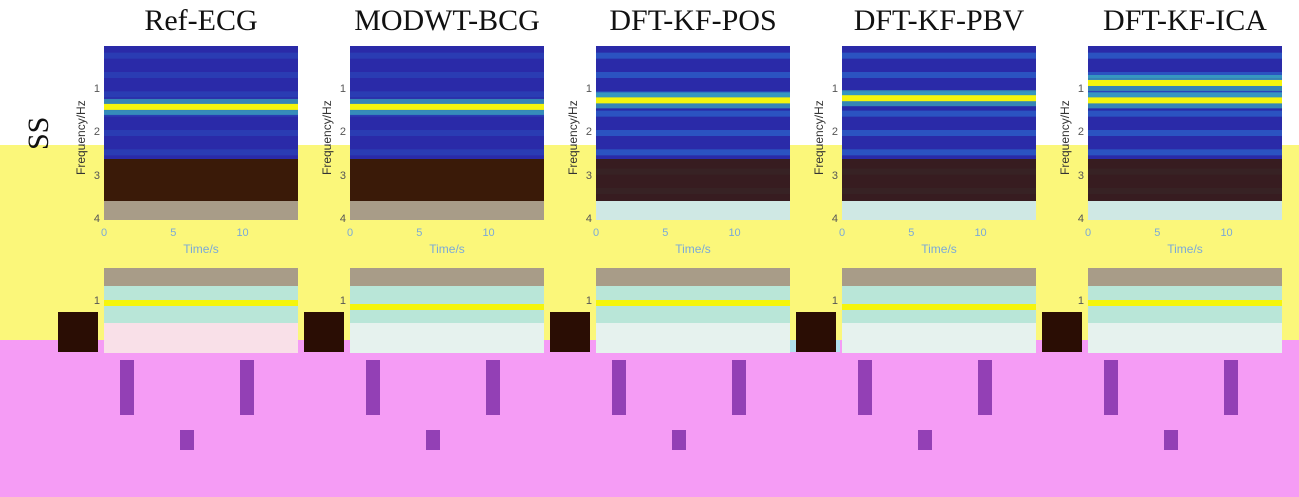 This screenshot has height=497, width=1299. What do you see at coordinates (588, 219) in the screenshot?
I see `ytick-label: 4` at bounding box center [588, 219].